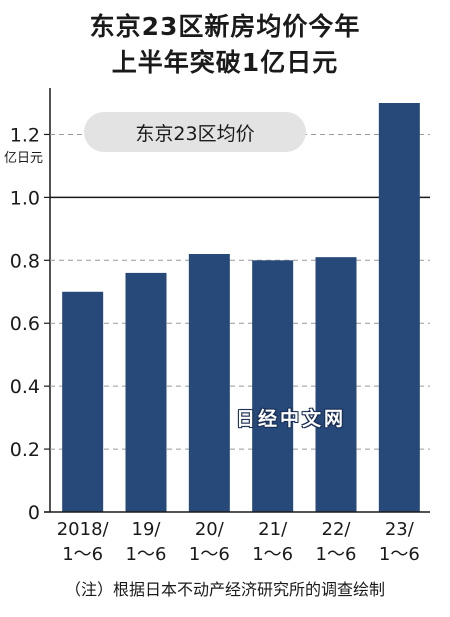 The width and height of the screenshot is (450, 617). Describe the element at coordinates (147, 529) in the screenshot. I see `x-tick-label: 19/` at that location.